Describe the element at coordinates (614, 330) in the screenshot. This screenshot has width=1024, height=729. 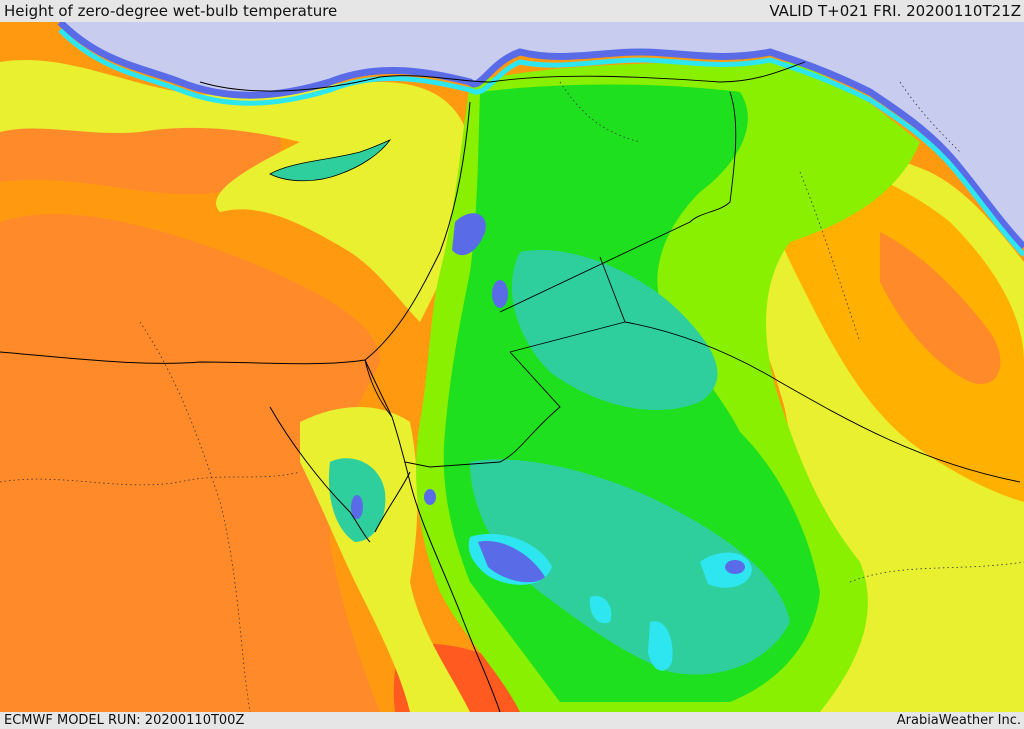
I see `teal-zone-north` at that location.